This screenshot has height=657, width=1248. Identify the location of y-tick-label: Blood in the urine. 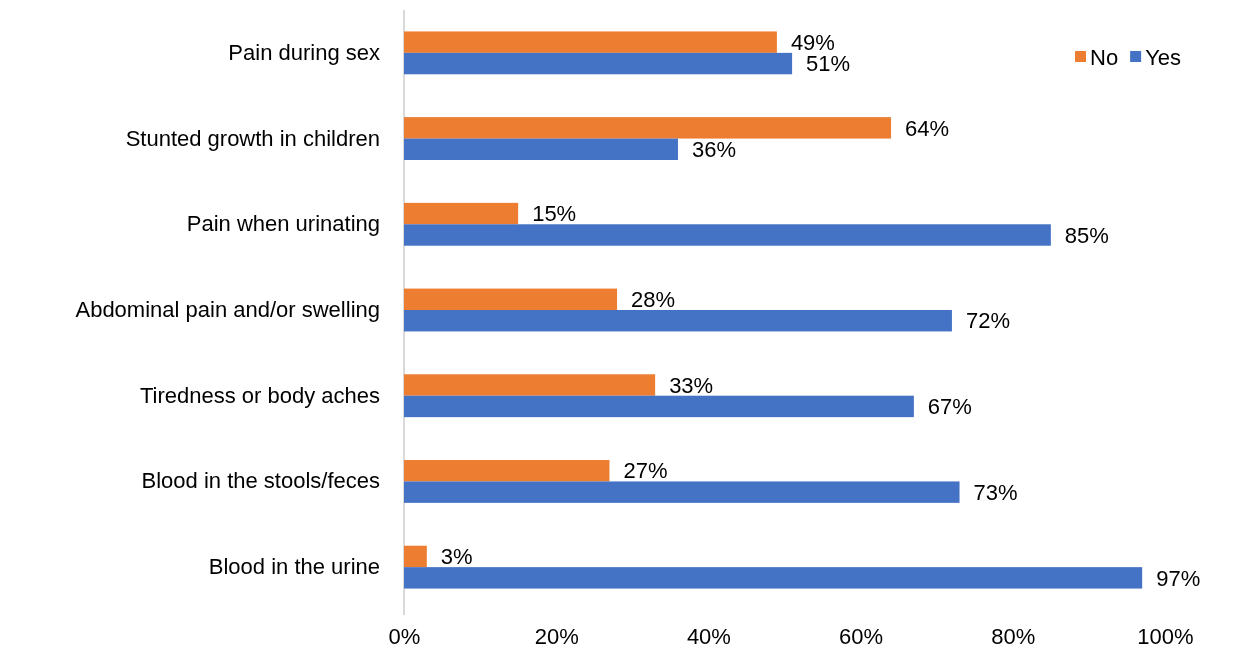
(294, 567).